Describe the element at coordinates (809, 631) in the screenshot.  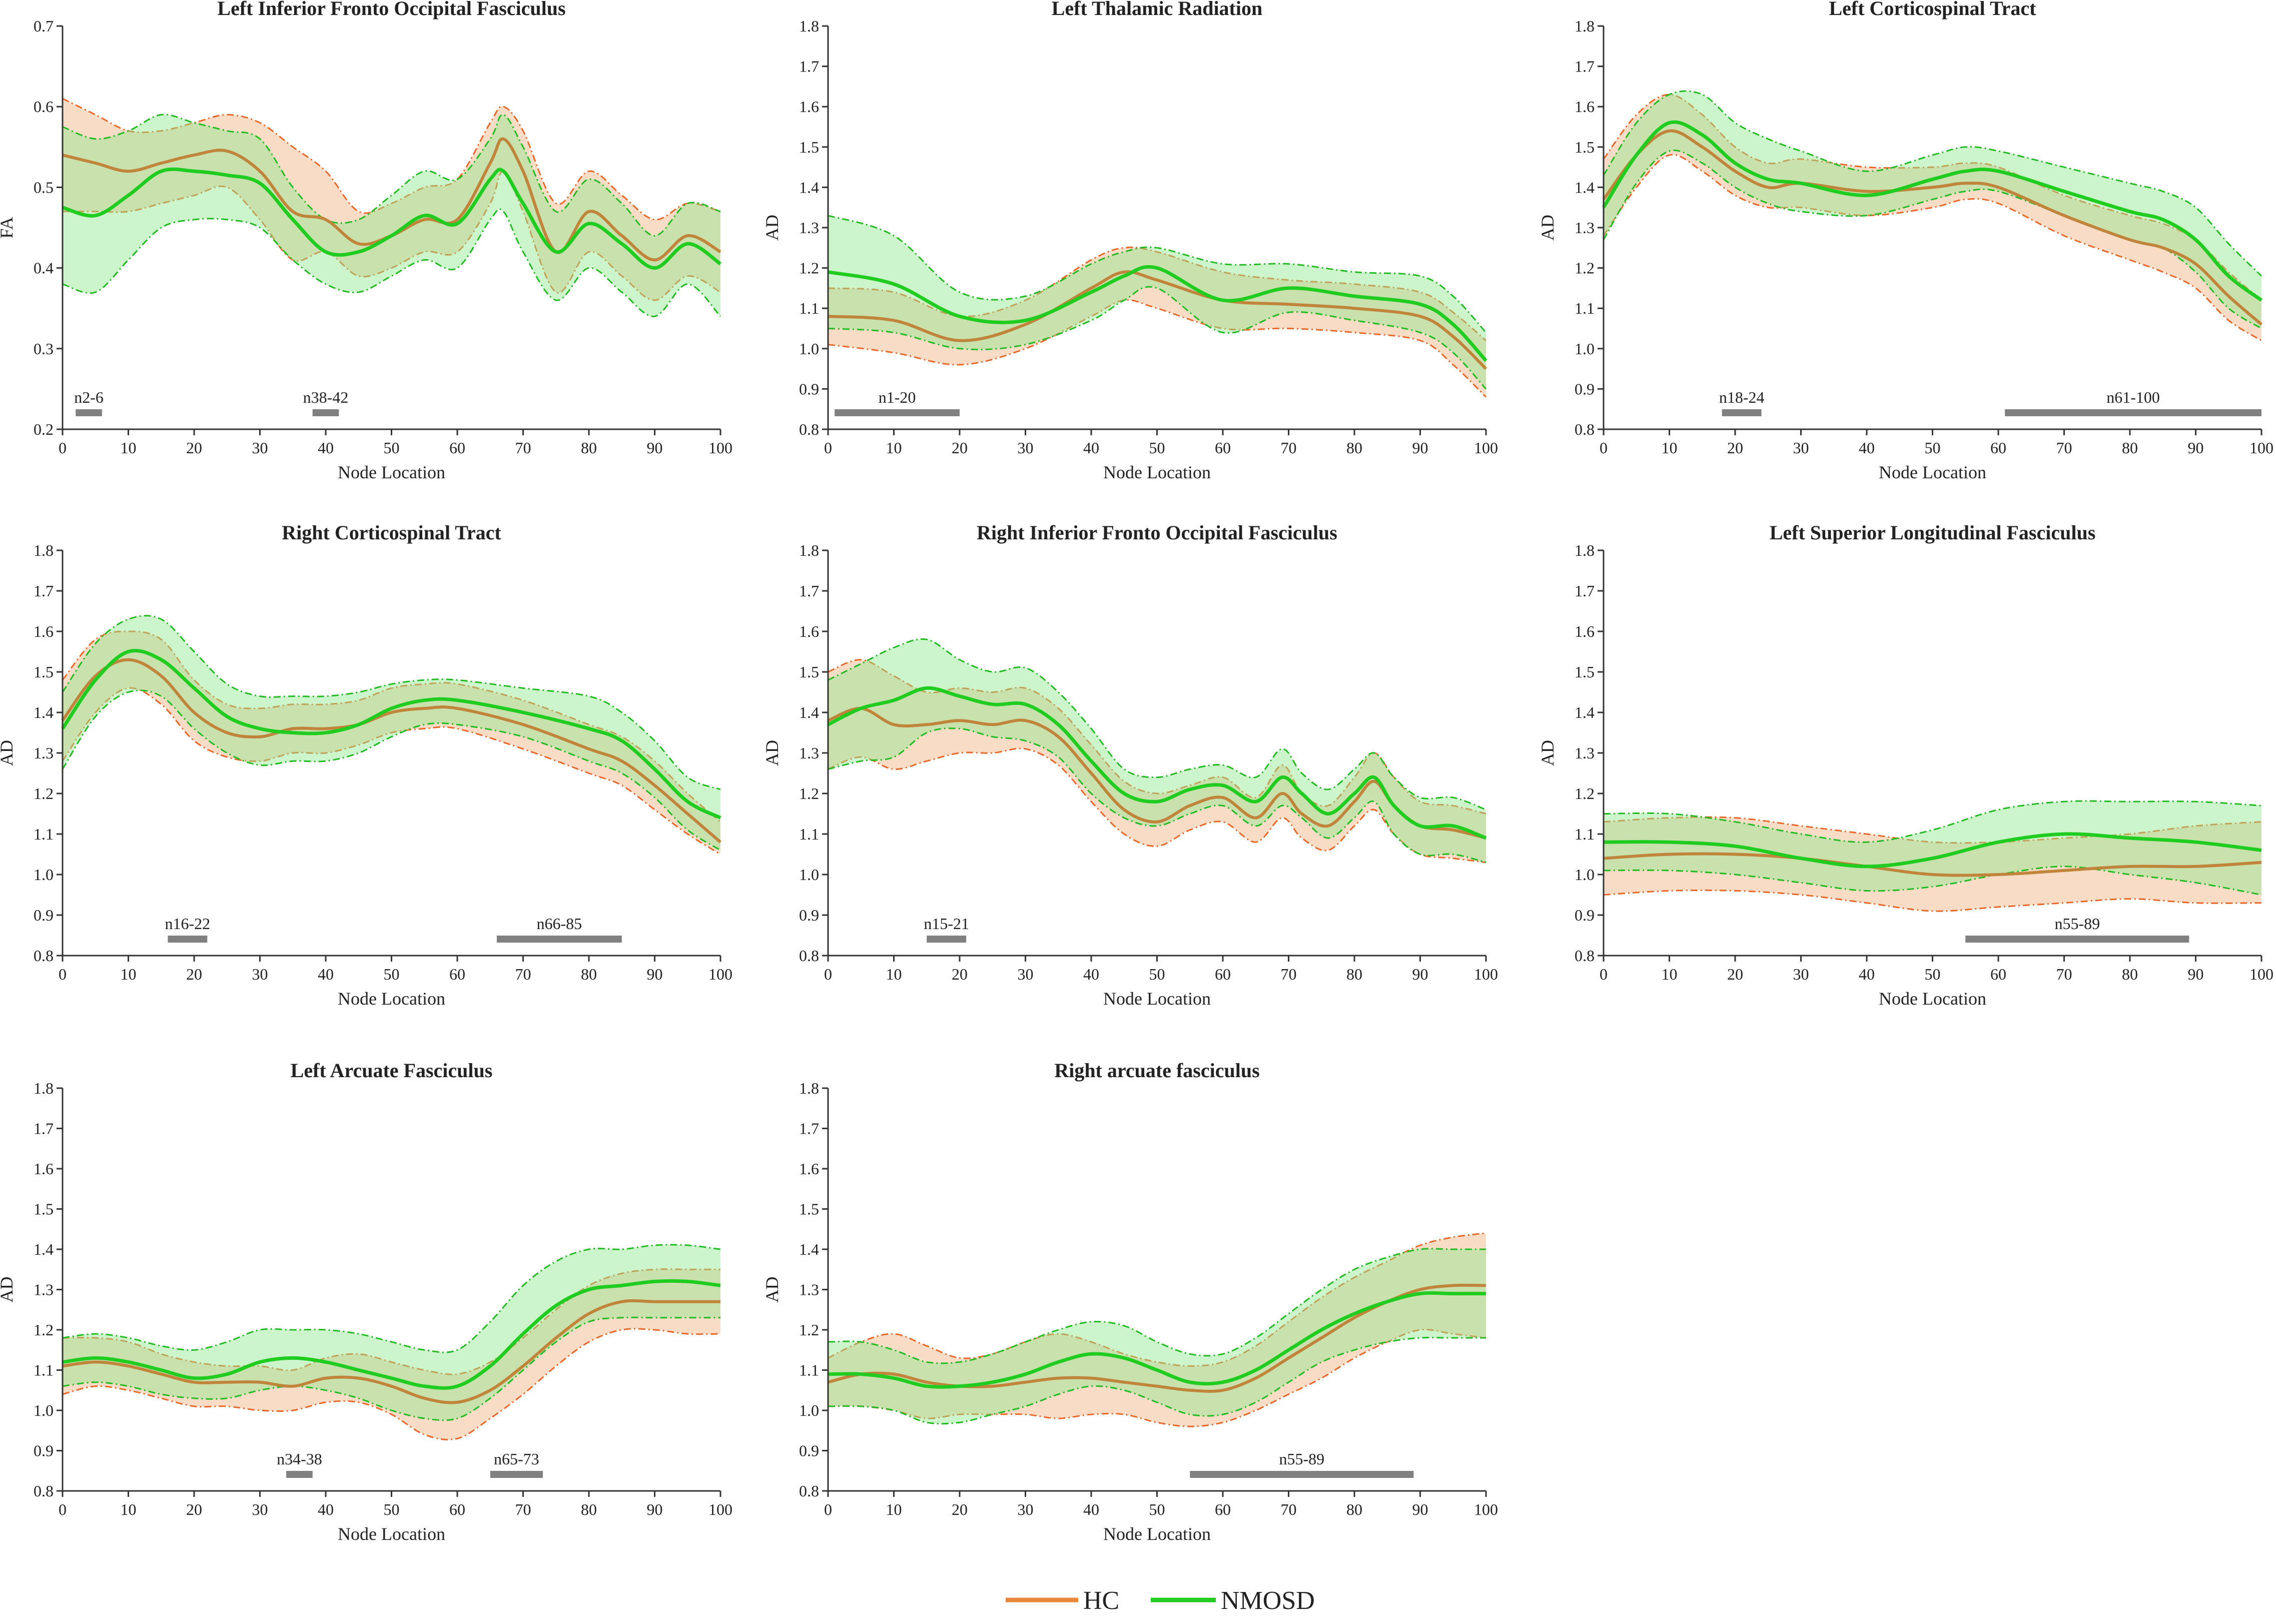
I see `y-tick-label: 1.6` at that location.